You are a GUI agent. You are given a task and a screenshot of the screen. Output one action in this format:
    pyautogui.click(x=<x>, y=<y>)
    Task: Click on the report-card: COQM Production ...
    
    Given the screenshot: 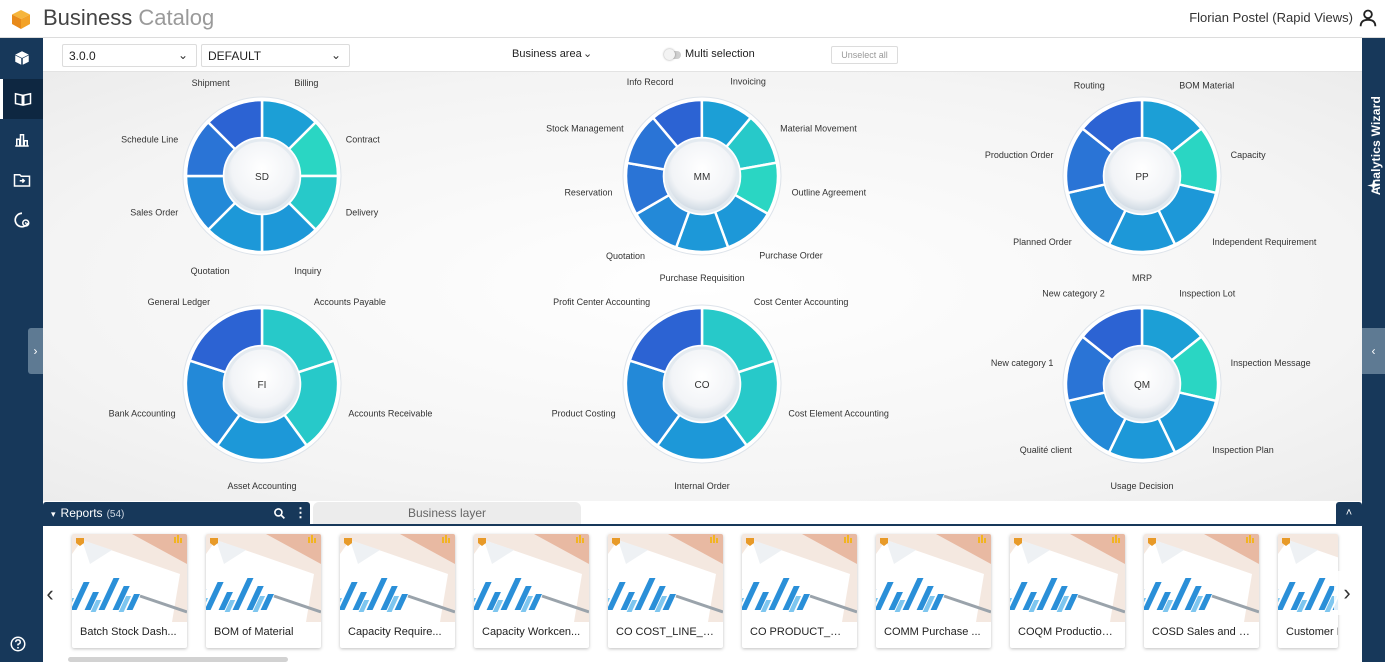 What is the action you would take?
    pyautogui.click(x=1067, y=591)
    